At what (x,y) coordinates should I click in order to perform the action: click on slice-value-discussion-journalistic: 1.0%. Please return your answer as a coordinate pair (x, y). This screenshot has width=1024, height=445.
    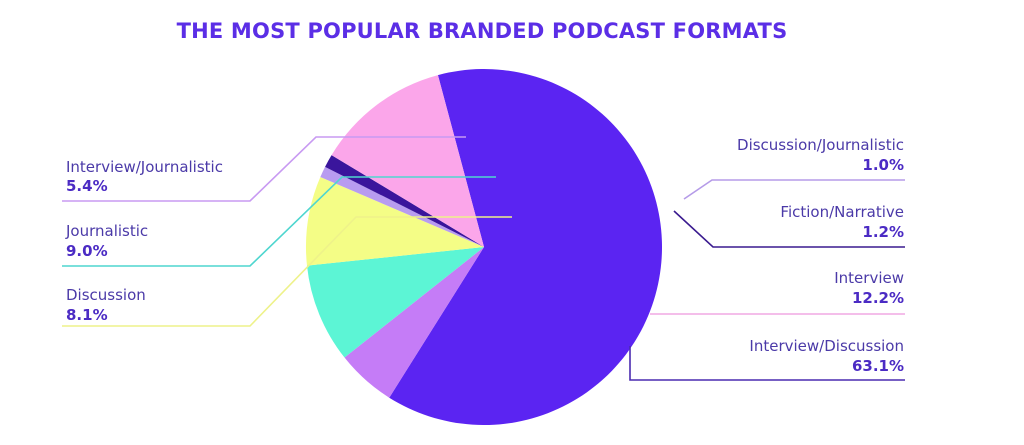
    Looking at the image, I should click on (883, 165).